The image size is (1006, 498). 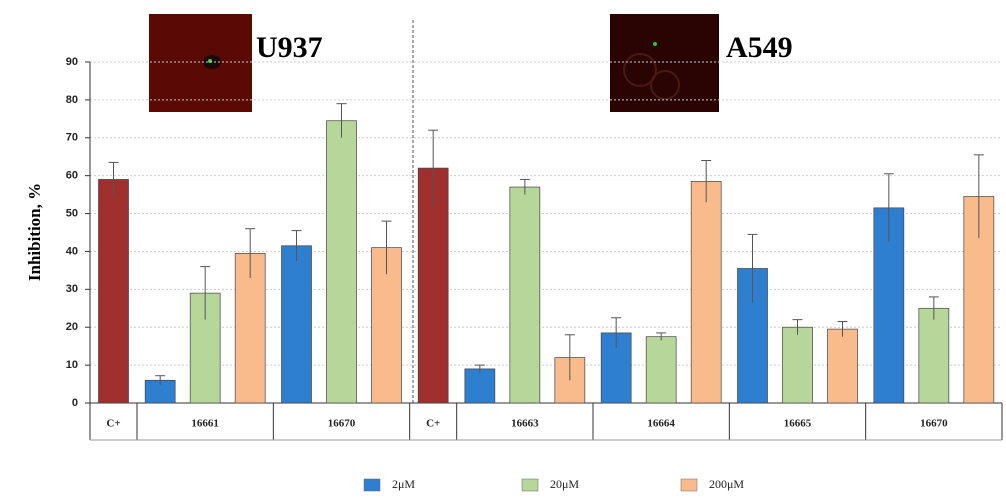 What do you see at coordinates (34, 232) in the screenshot?
I see `y-axis-label: Inhibition, %` at bounding box center [34, 232].